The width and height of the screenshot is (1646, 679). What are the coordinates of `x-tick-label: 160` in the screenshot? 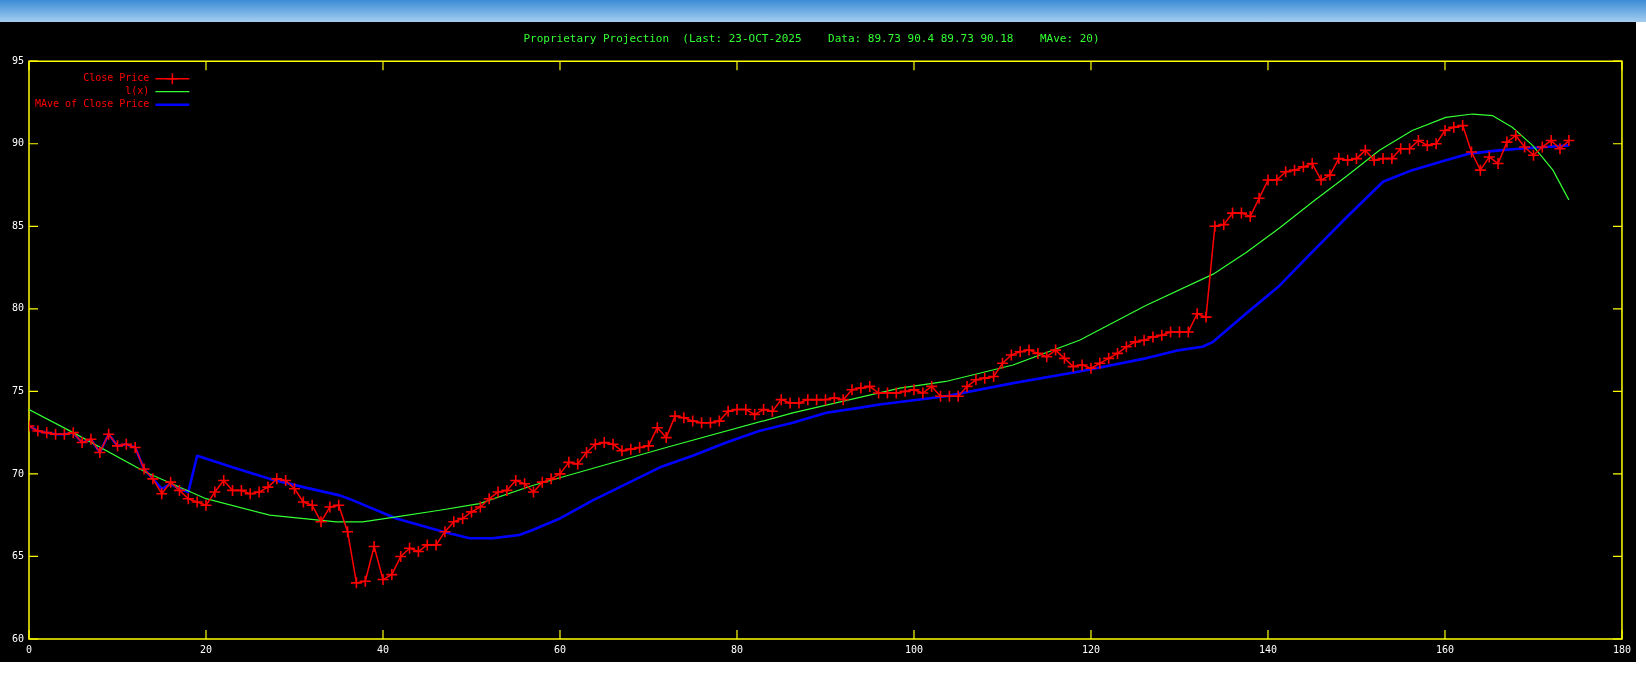 It's located at (1444, 649).